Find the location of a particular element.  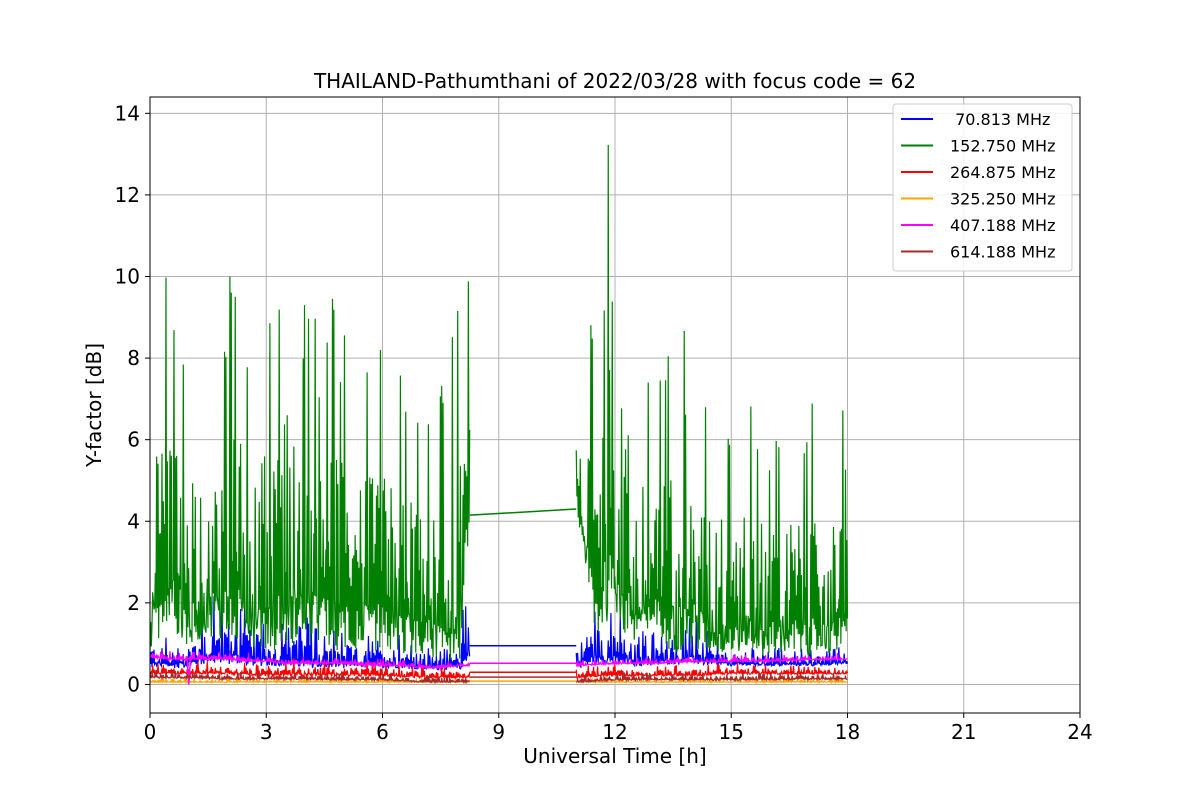

y-axis-label: Y-factor [dB] is located at coordinates (94, 405).